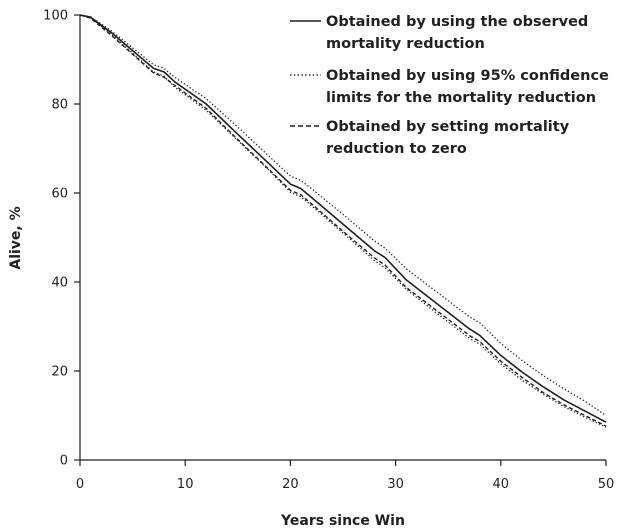  I want to click on x-axis-title: Years since Win, so click(342, 521).